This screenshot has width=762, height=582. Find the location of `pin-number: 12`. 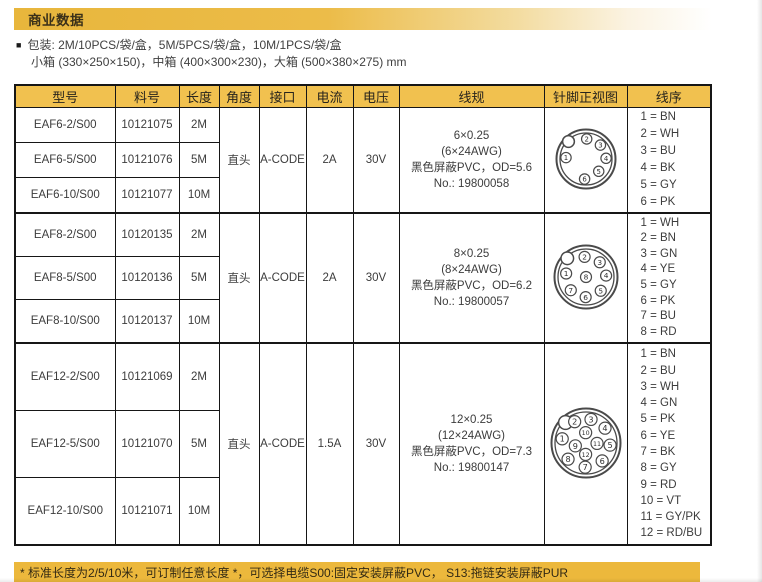

pin-number: 12 is located at coordinates (585, 454).